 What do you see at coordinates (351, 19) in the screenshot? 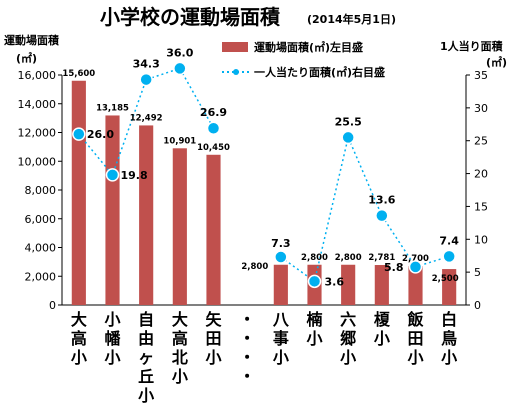
I see `chart-subtitle: (2014年5月1日)` at bounding box center [351, 19].